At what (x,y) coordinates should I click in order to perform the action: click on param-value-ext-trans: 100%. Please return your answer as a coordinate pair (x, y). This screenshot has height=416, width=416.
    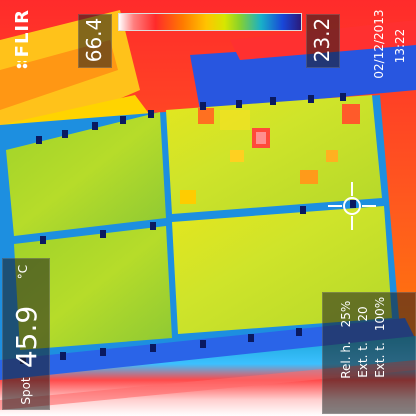
    Looking at the image, I should click on (380, 314).